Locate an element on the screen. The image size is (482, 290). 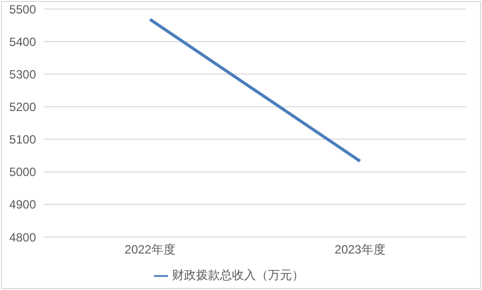
y-tick-label: 4800 is located at coordinates (22, 237).